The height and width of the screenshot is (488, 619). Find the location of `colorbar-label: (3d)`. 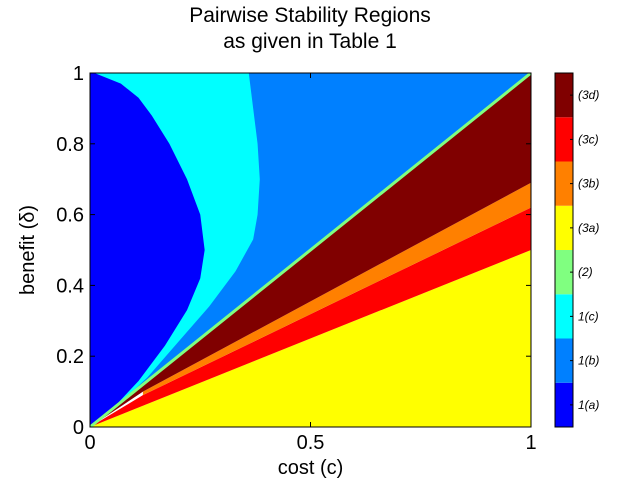

colorbar-label: (3d) is located at coordinates (588, 95).